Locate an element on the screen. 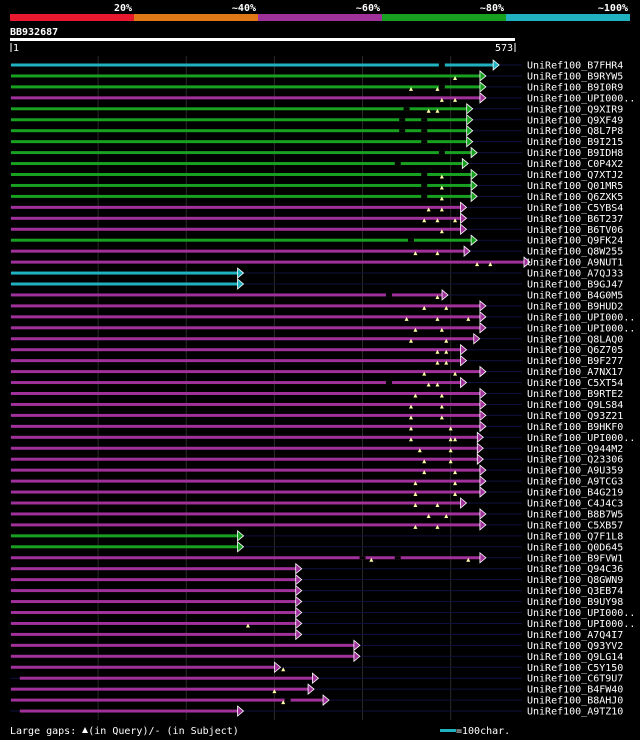  hit-label: UniRef100_A7Q4I7 is located at coordinates (575, 635).